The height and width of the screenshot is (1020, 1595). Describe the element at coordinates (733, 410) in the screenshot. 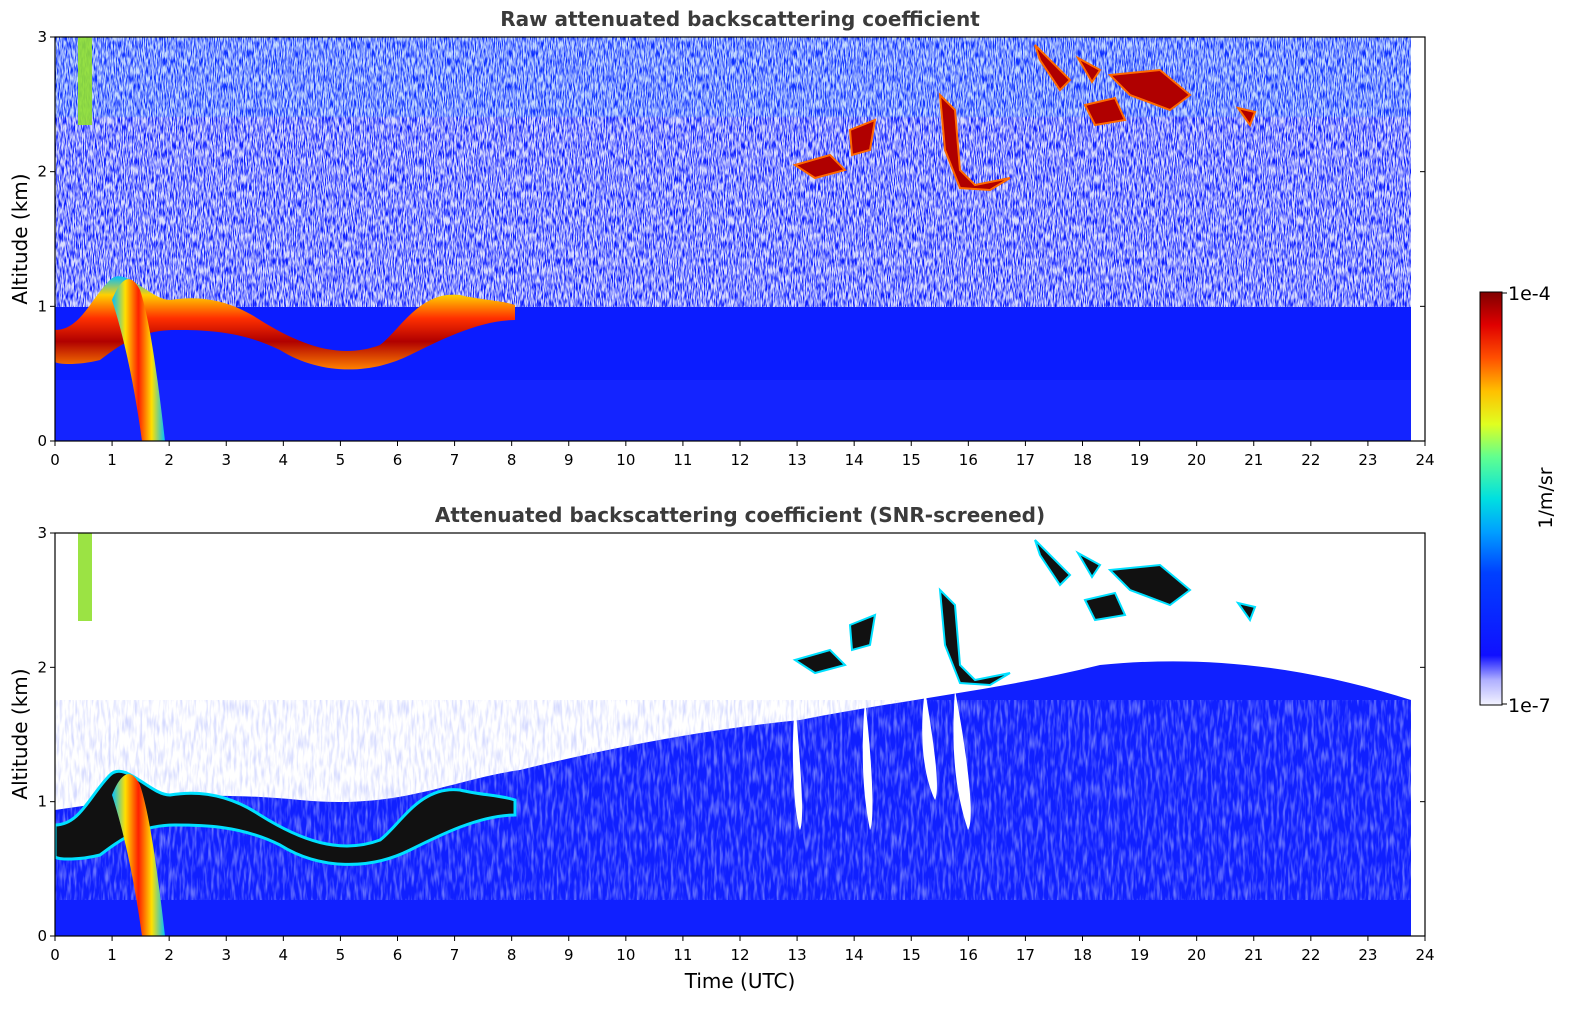

I see `aerosol-band` at that location.